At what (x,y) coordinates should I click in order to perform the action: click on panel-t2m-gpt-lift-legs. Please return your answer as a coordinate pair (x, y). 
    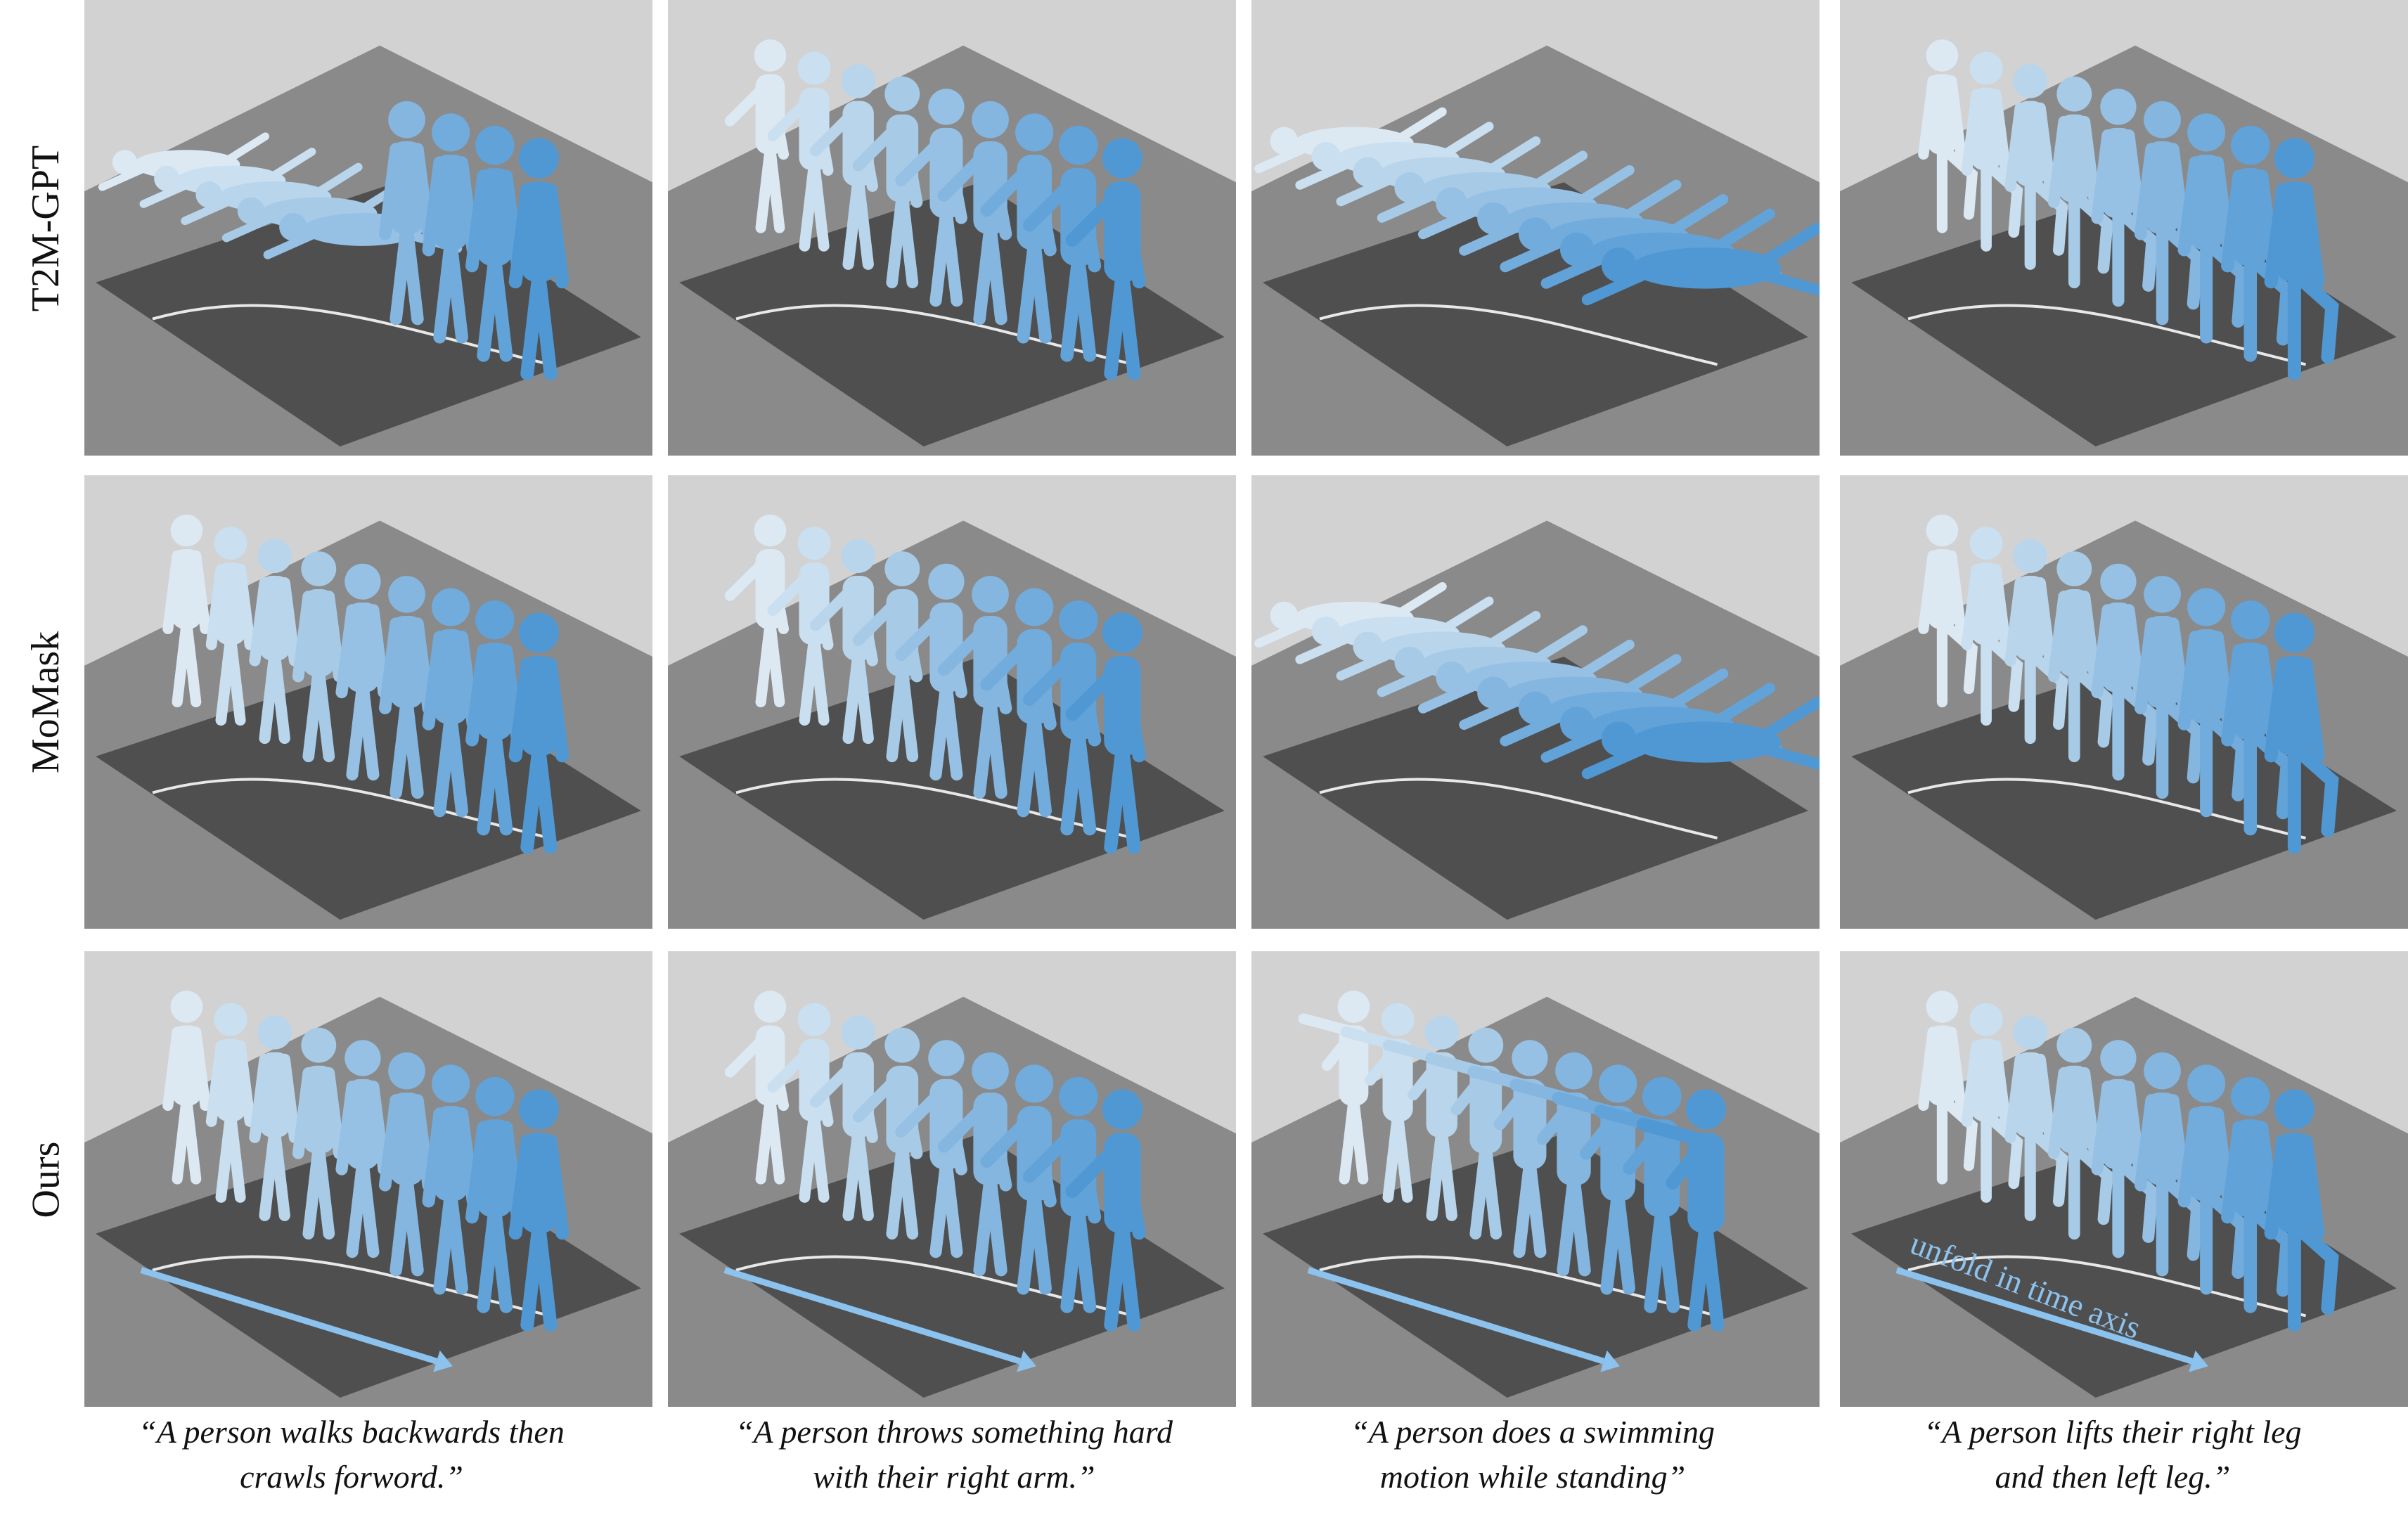
    Looking at the image, I should click on (2124, 228).